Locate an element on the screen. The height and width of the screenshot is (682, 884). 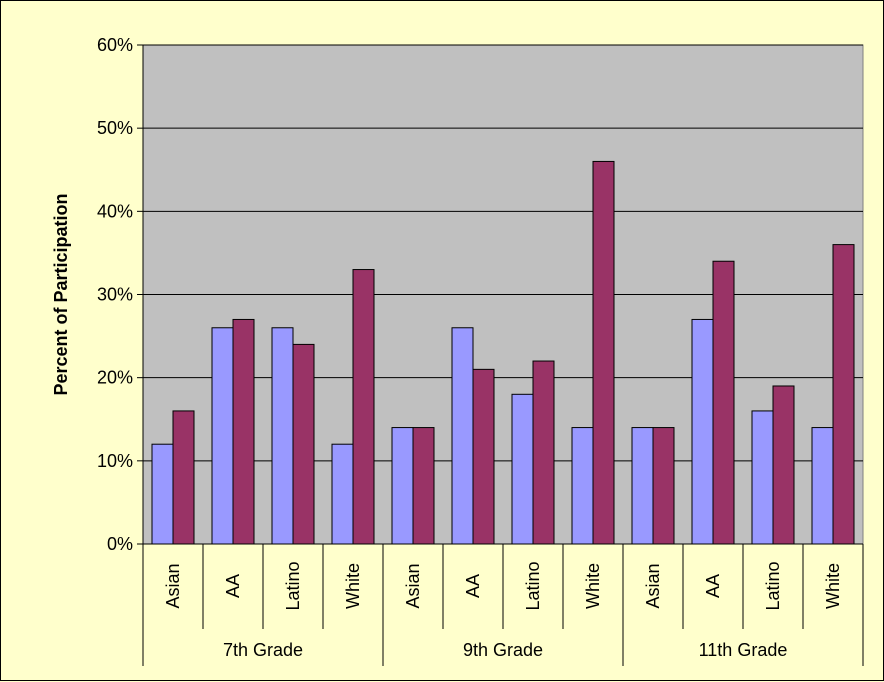
y-tick-label: 20% is located at coordinates (115, 378).